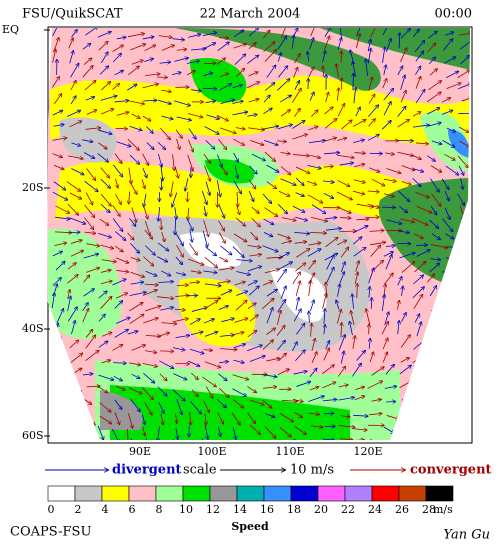 The image size is (500, 550). Describe the element at coordinates (250, 14) in the screenshot. I see `header-center: 22 March 2004` at that location.